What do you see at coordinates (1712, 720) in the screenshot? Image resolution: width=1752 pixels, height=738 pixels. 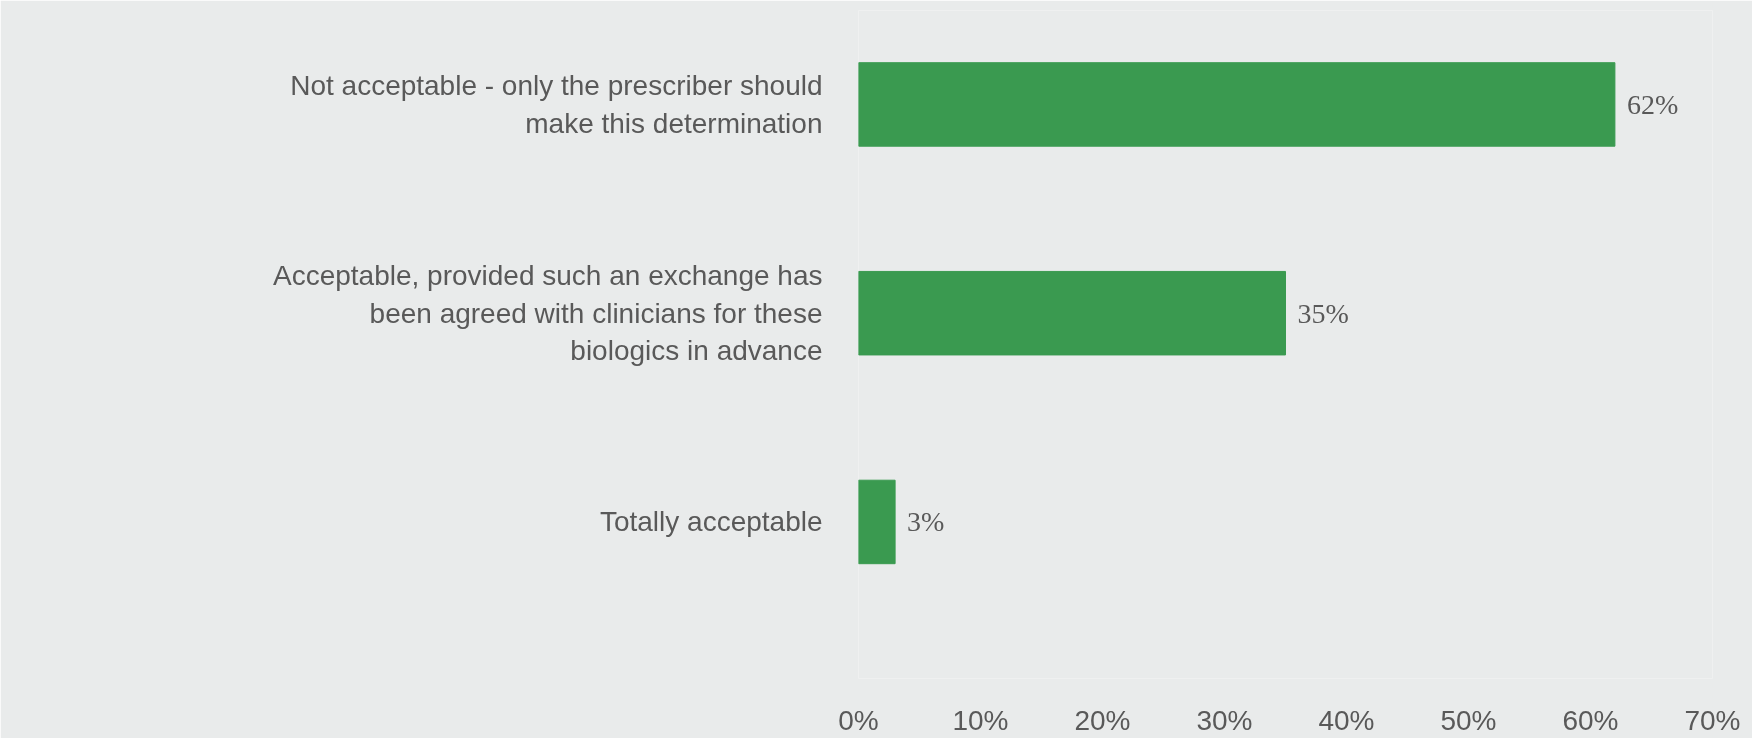 I see `x-tick-label: 70%` at bounding box center [1712, 720].